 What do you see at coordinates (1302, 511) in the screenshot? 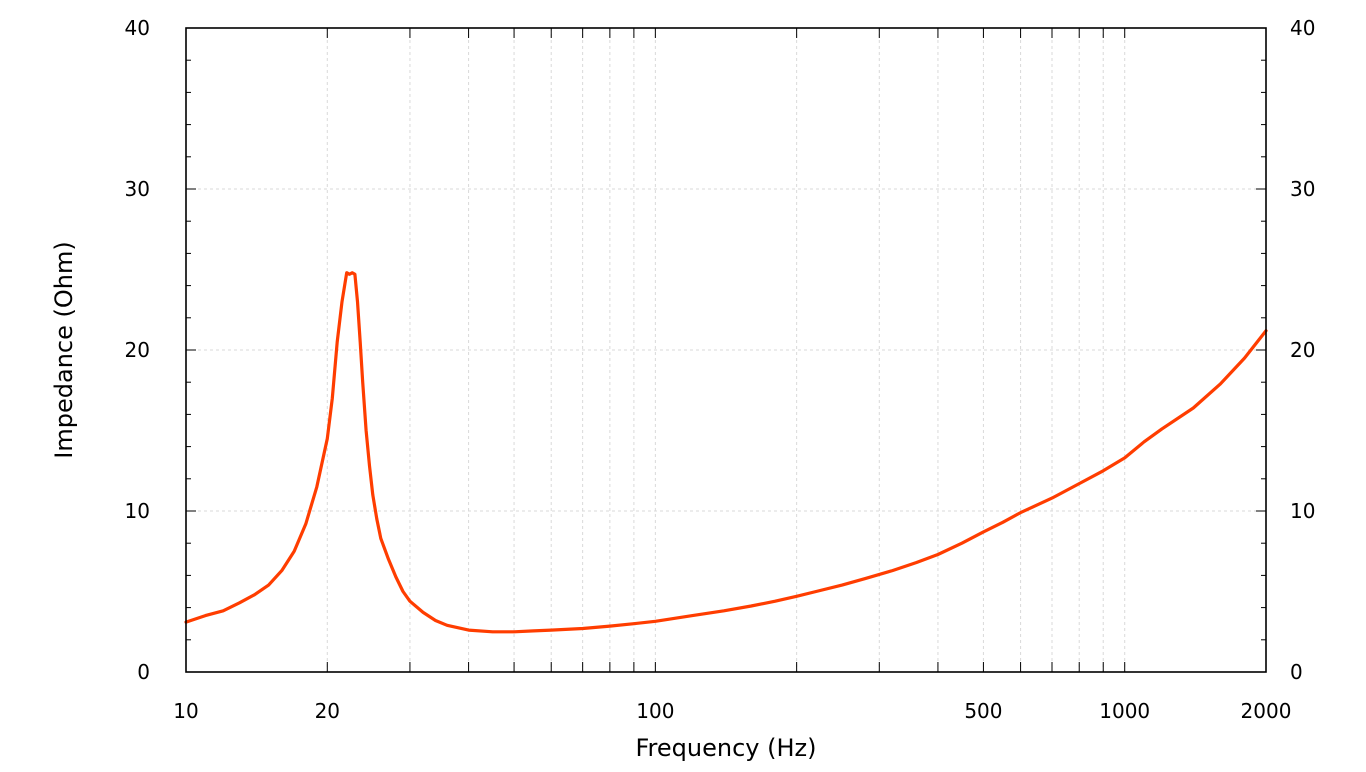
I see `y-tick-label-right: 10` at bounding box center [1302, 511].